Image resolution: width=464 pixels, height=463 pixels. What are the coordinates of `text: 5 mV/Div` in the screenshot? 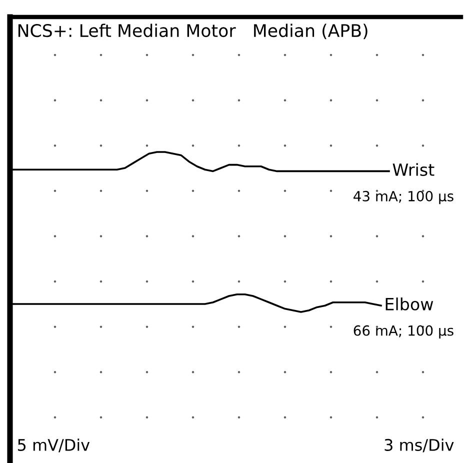 It's located at (54, 445).